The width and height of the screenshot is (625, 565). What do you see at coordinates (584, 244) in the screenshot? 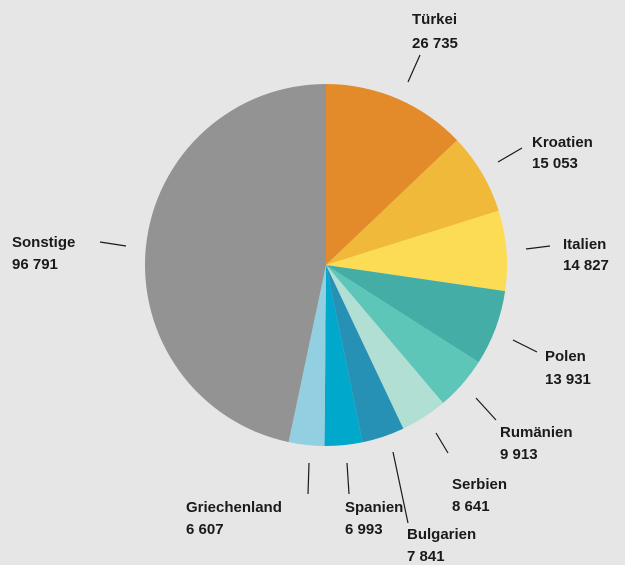
I see `slice-label: Italien` at bounding box center [584, 244].